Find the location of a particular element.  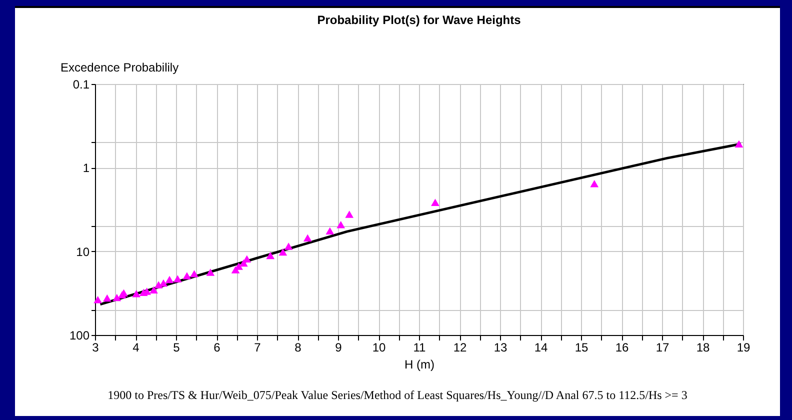

y-tick-label: 100 is located at coordinates (79, 335).